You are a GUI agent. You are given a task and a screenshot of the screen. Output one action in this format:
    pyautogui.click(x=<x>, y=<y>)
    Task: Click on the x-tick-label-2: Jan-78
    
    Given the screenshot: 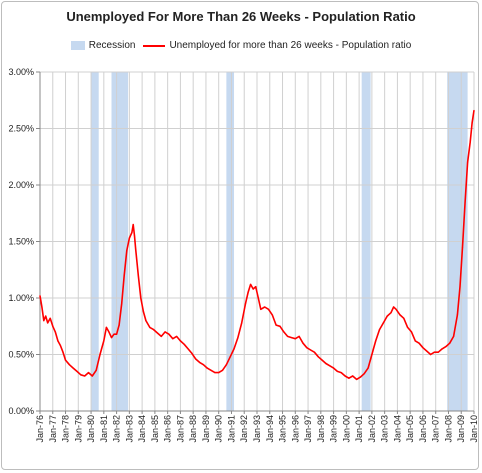 What is the action you would take?
    pyautogui.click(x=66, y=429)
    